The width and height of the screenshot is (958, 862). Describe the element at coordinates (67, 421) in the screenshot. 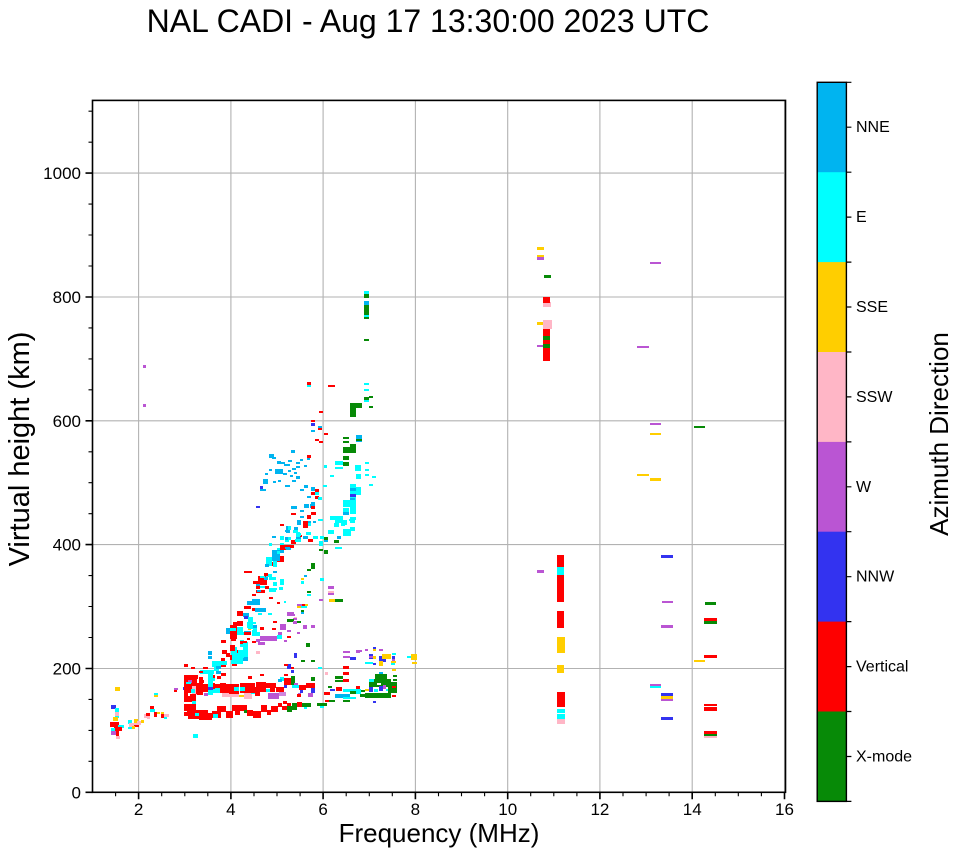

I see `svg-text: 600` at that location.